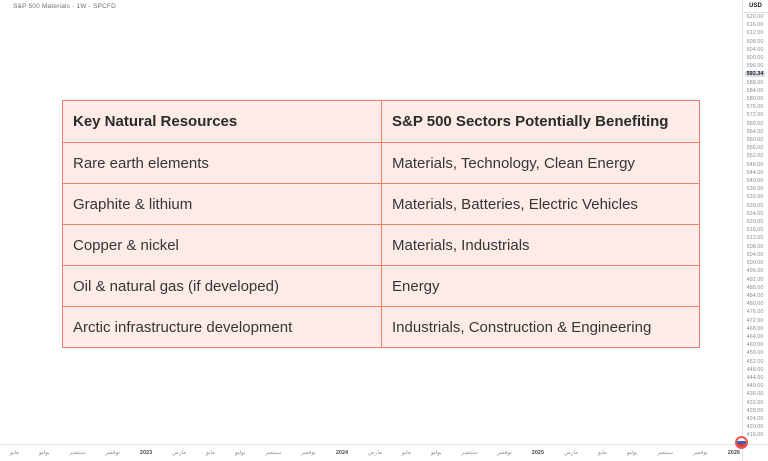  What do you see at coordinates (755, 172) in the screenshot?
I see `price-tick: 544.00` at bounding box center [755, 172].